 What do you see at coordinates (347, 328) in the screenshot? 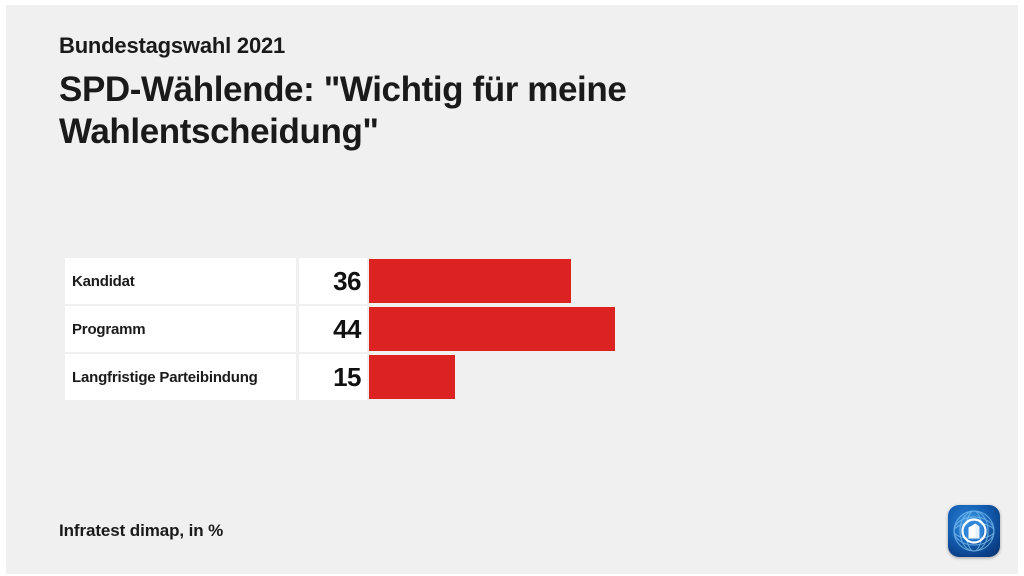
I see `value-label: 44` at bounding box center [347, 328].